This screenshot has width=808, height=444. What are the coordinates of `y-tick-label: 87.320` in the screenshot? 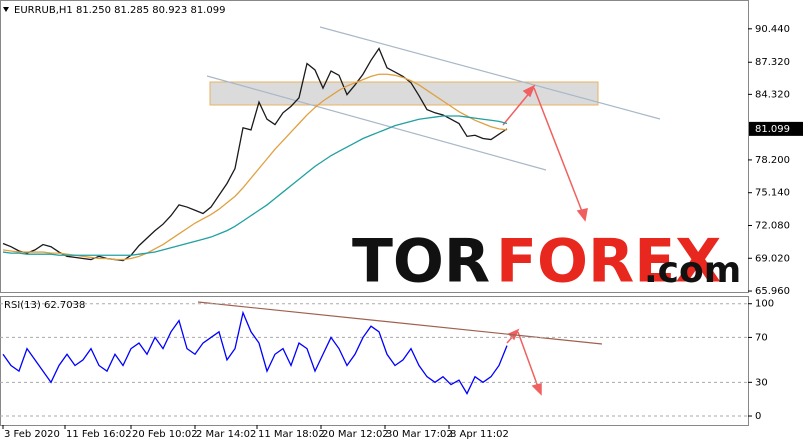 It's located at (772, 62).